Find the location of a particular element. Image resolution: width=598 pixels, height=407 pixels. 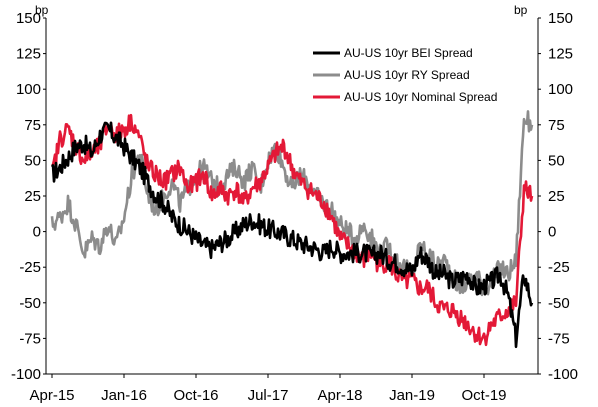

x-tick-label: Apr-18 is located at coordinates (339, 395).